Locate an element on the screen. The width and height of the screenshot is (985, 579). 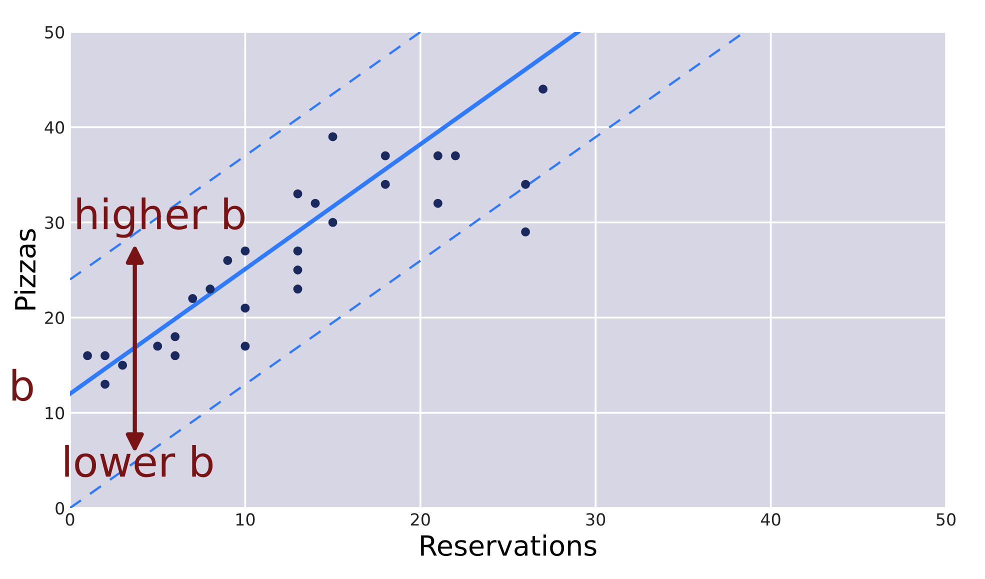
x-tick-label: 50 is located at coordinates (946, 519).